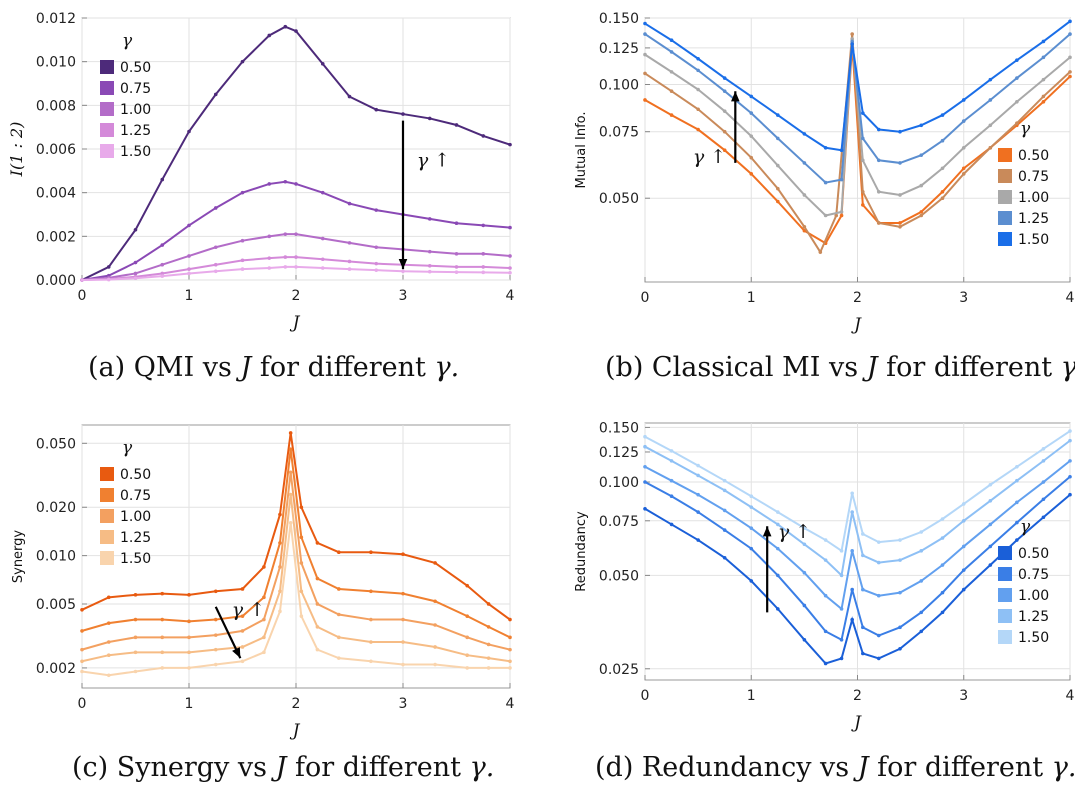 The width and height of the screenshot is (1075, 793). I want to click on y-tick-label: 0.125, so click(619, 453).